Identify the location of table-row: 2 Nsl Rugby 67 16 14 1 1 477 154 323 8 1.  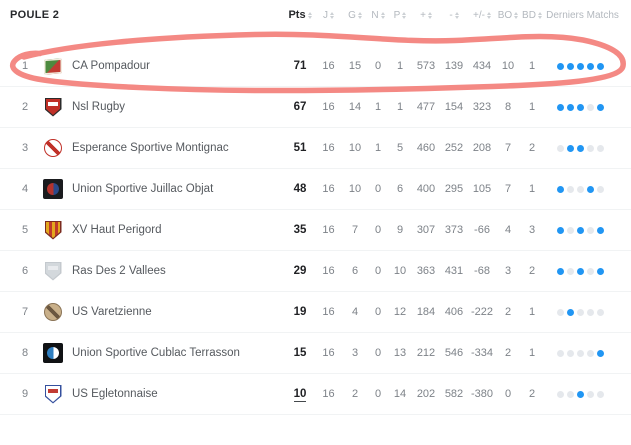
(315, 107).